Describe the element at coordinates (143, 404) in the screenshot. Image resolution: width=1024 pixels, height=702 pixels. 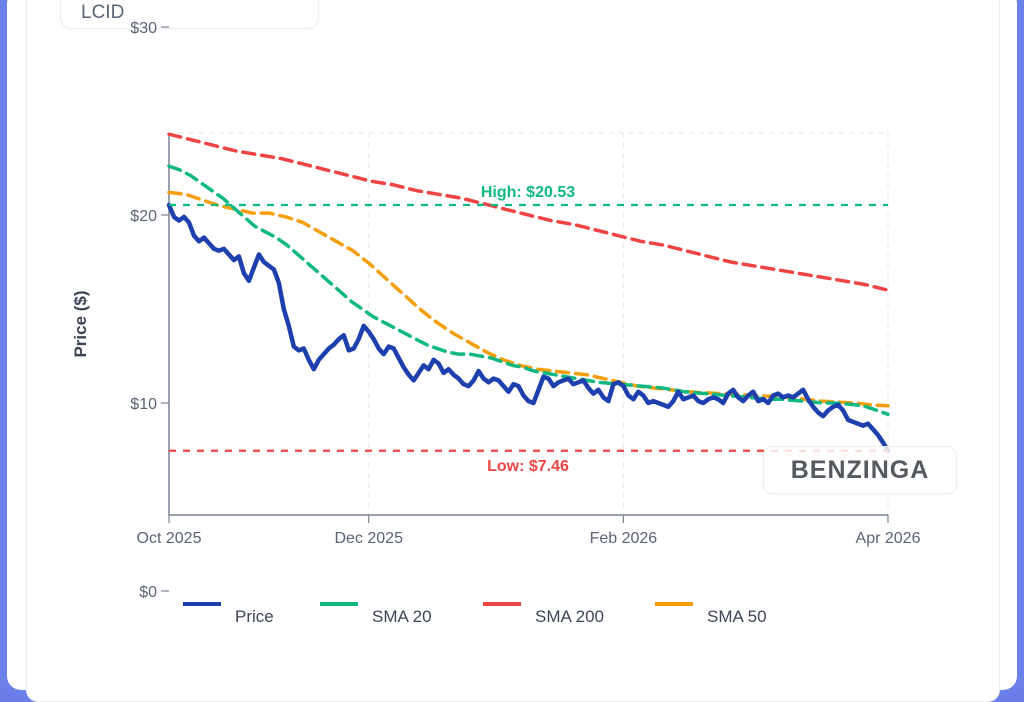
I see `y-tick-label: $10` at that location.